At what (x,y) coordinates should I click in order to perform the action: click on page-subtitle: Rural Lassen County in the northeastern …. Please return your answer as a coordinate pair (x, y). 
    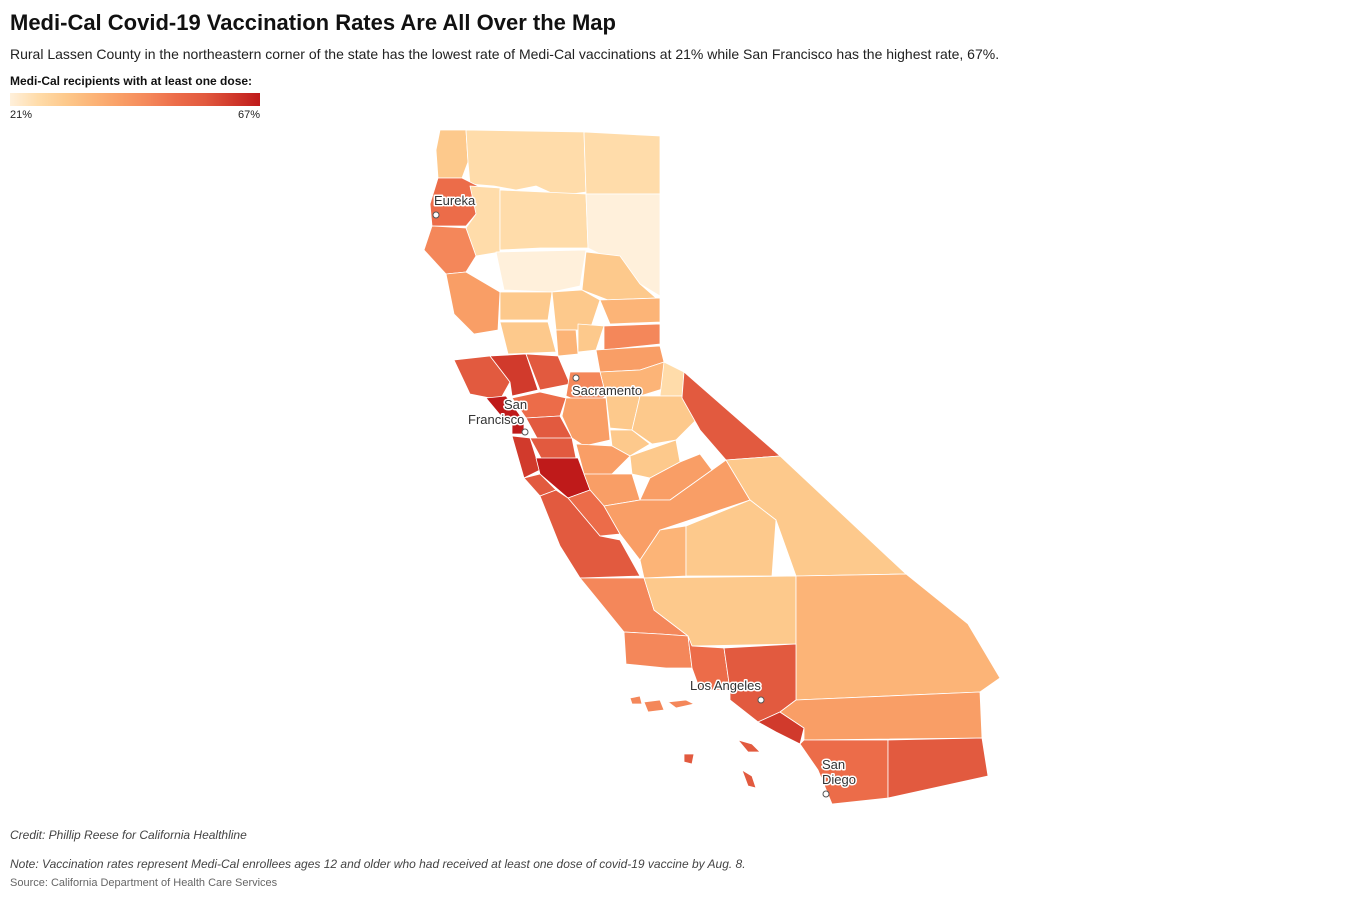
    Looking at the image, I should click on (505, 54).